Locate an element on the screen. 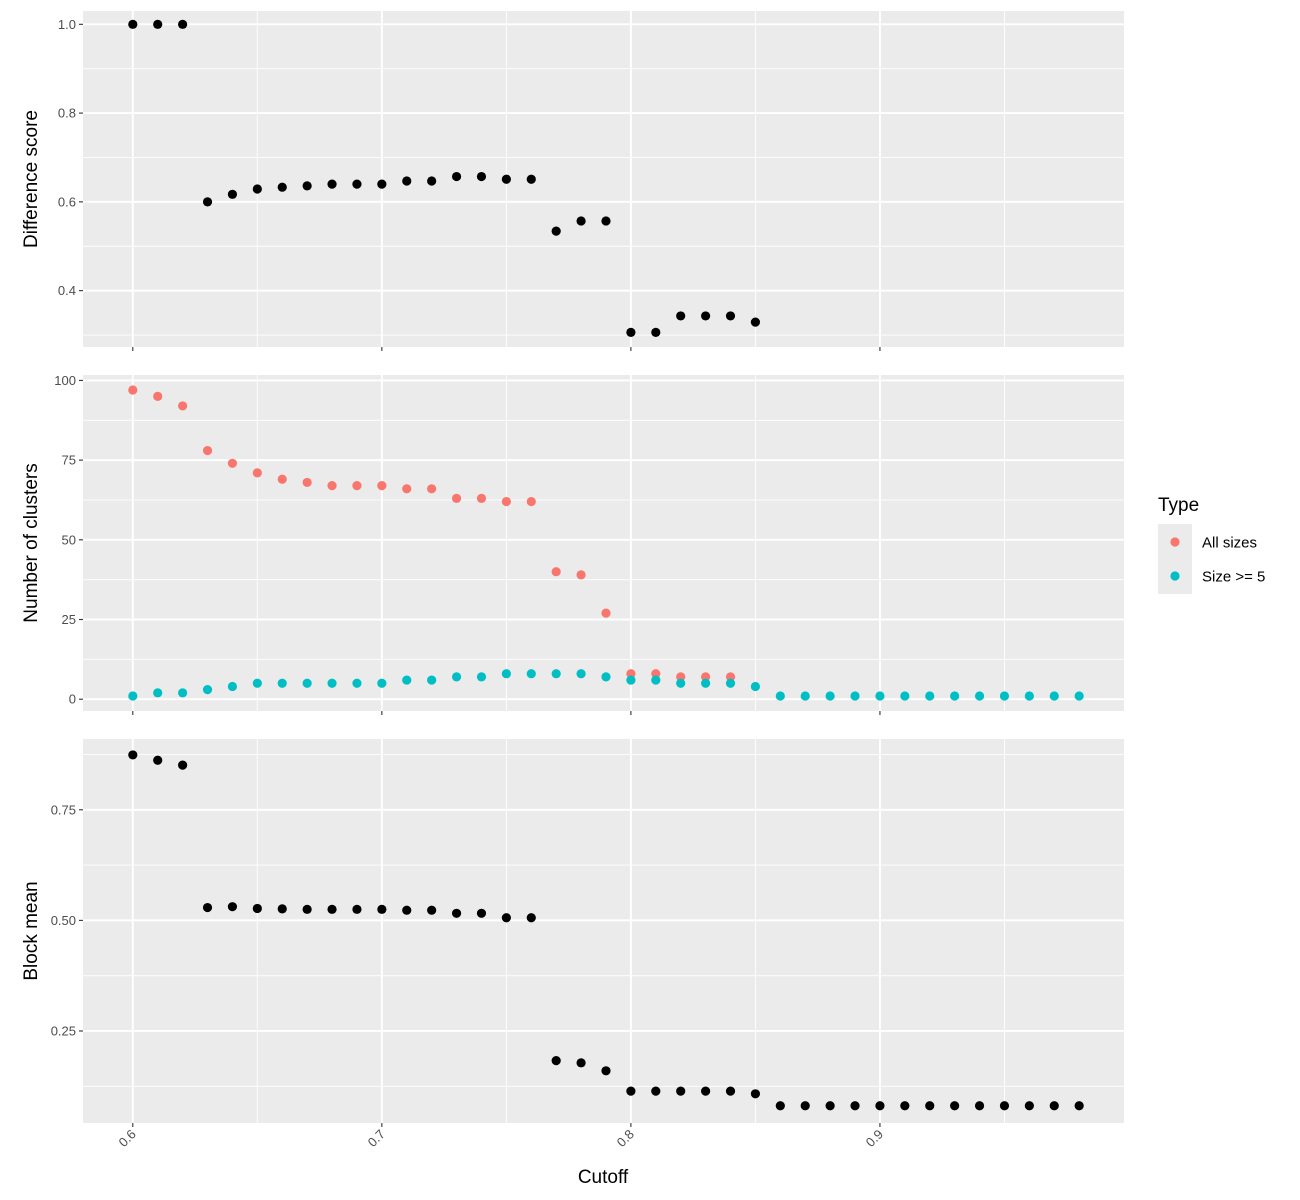 This screenshot has width=1300, height=1200. legend-label-1: All sizes is located at coordinates (1229, 543).